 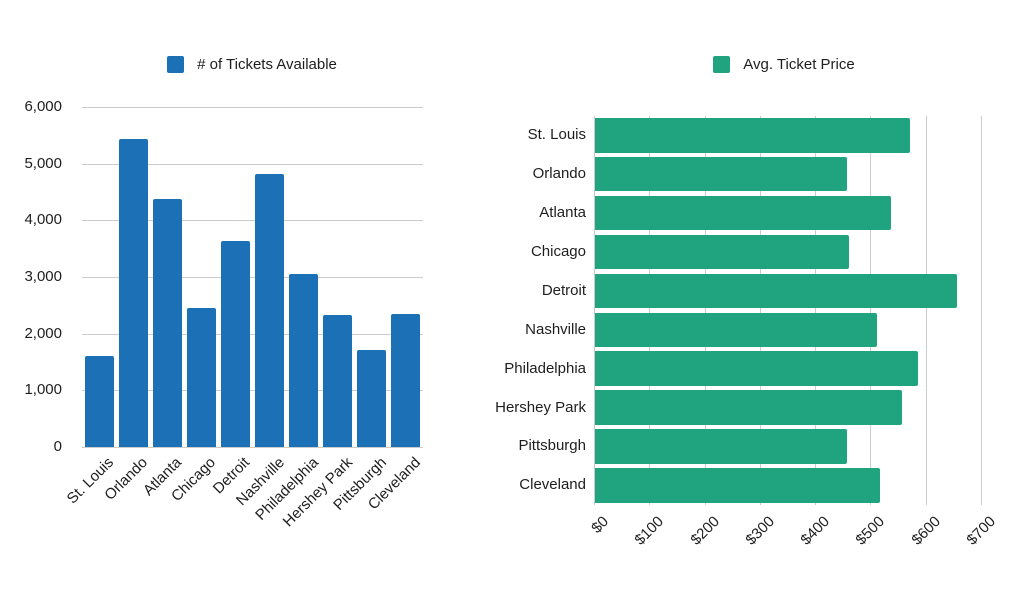 What do you see at coordinates (722, 64) in the screenshot?
I see `price-legend-swatch-icon` at bounding box center [722, 64].